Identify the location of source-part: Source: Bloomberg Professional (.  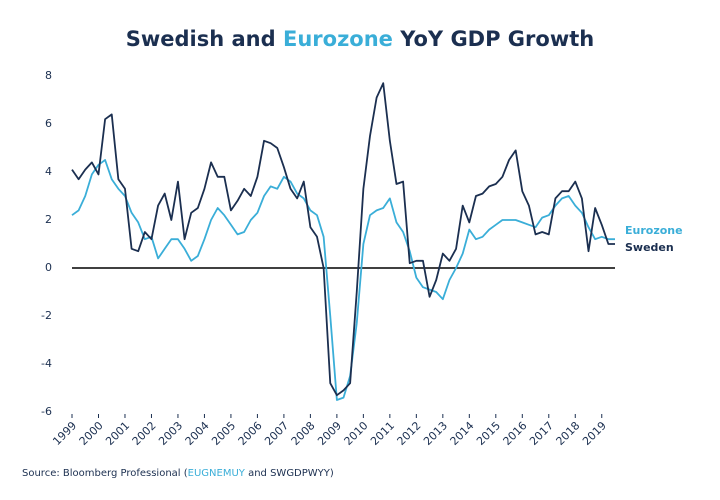
(105, 473).